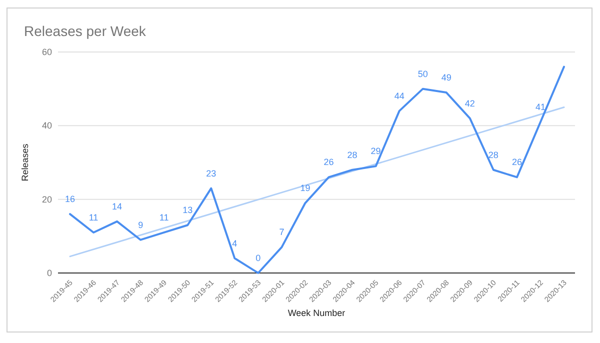  What do you see at coordinates (211, 173) in the screenshot?
I see `data-label: 23` at bounding box center [211, 173].